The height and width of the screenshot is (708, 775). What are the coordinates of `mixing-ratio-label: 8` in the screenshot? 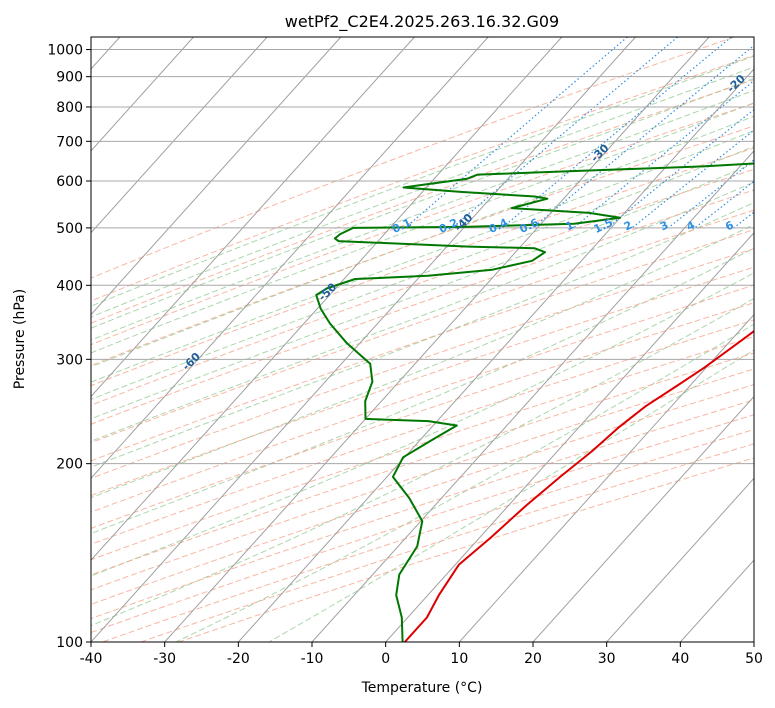 It's located at (758, 225).